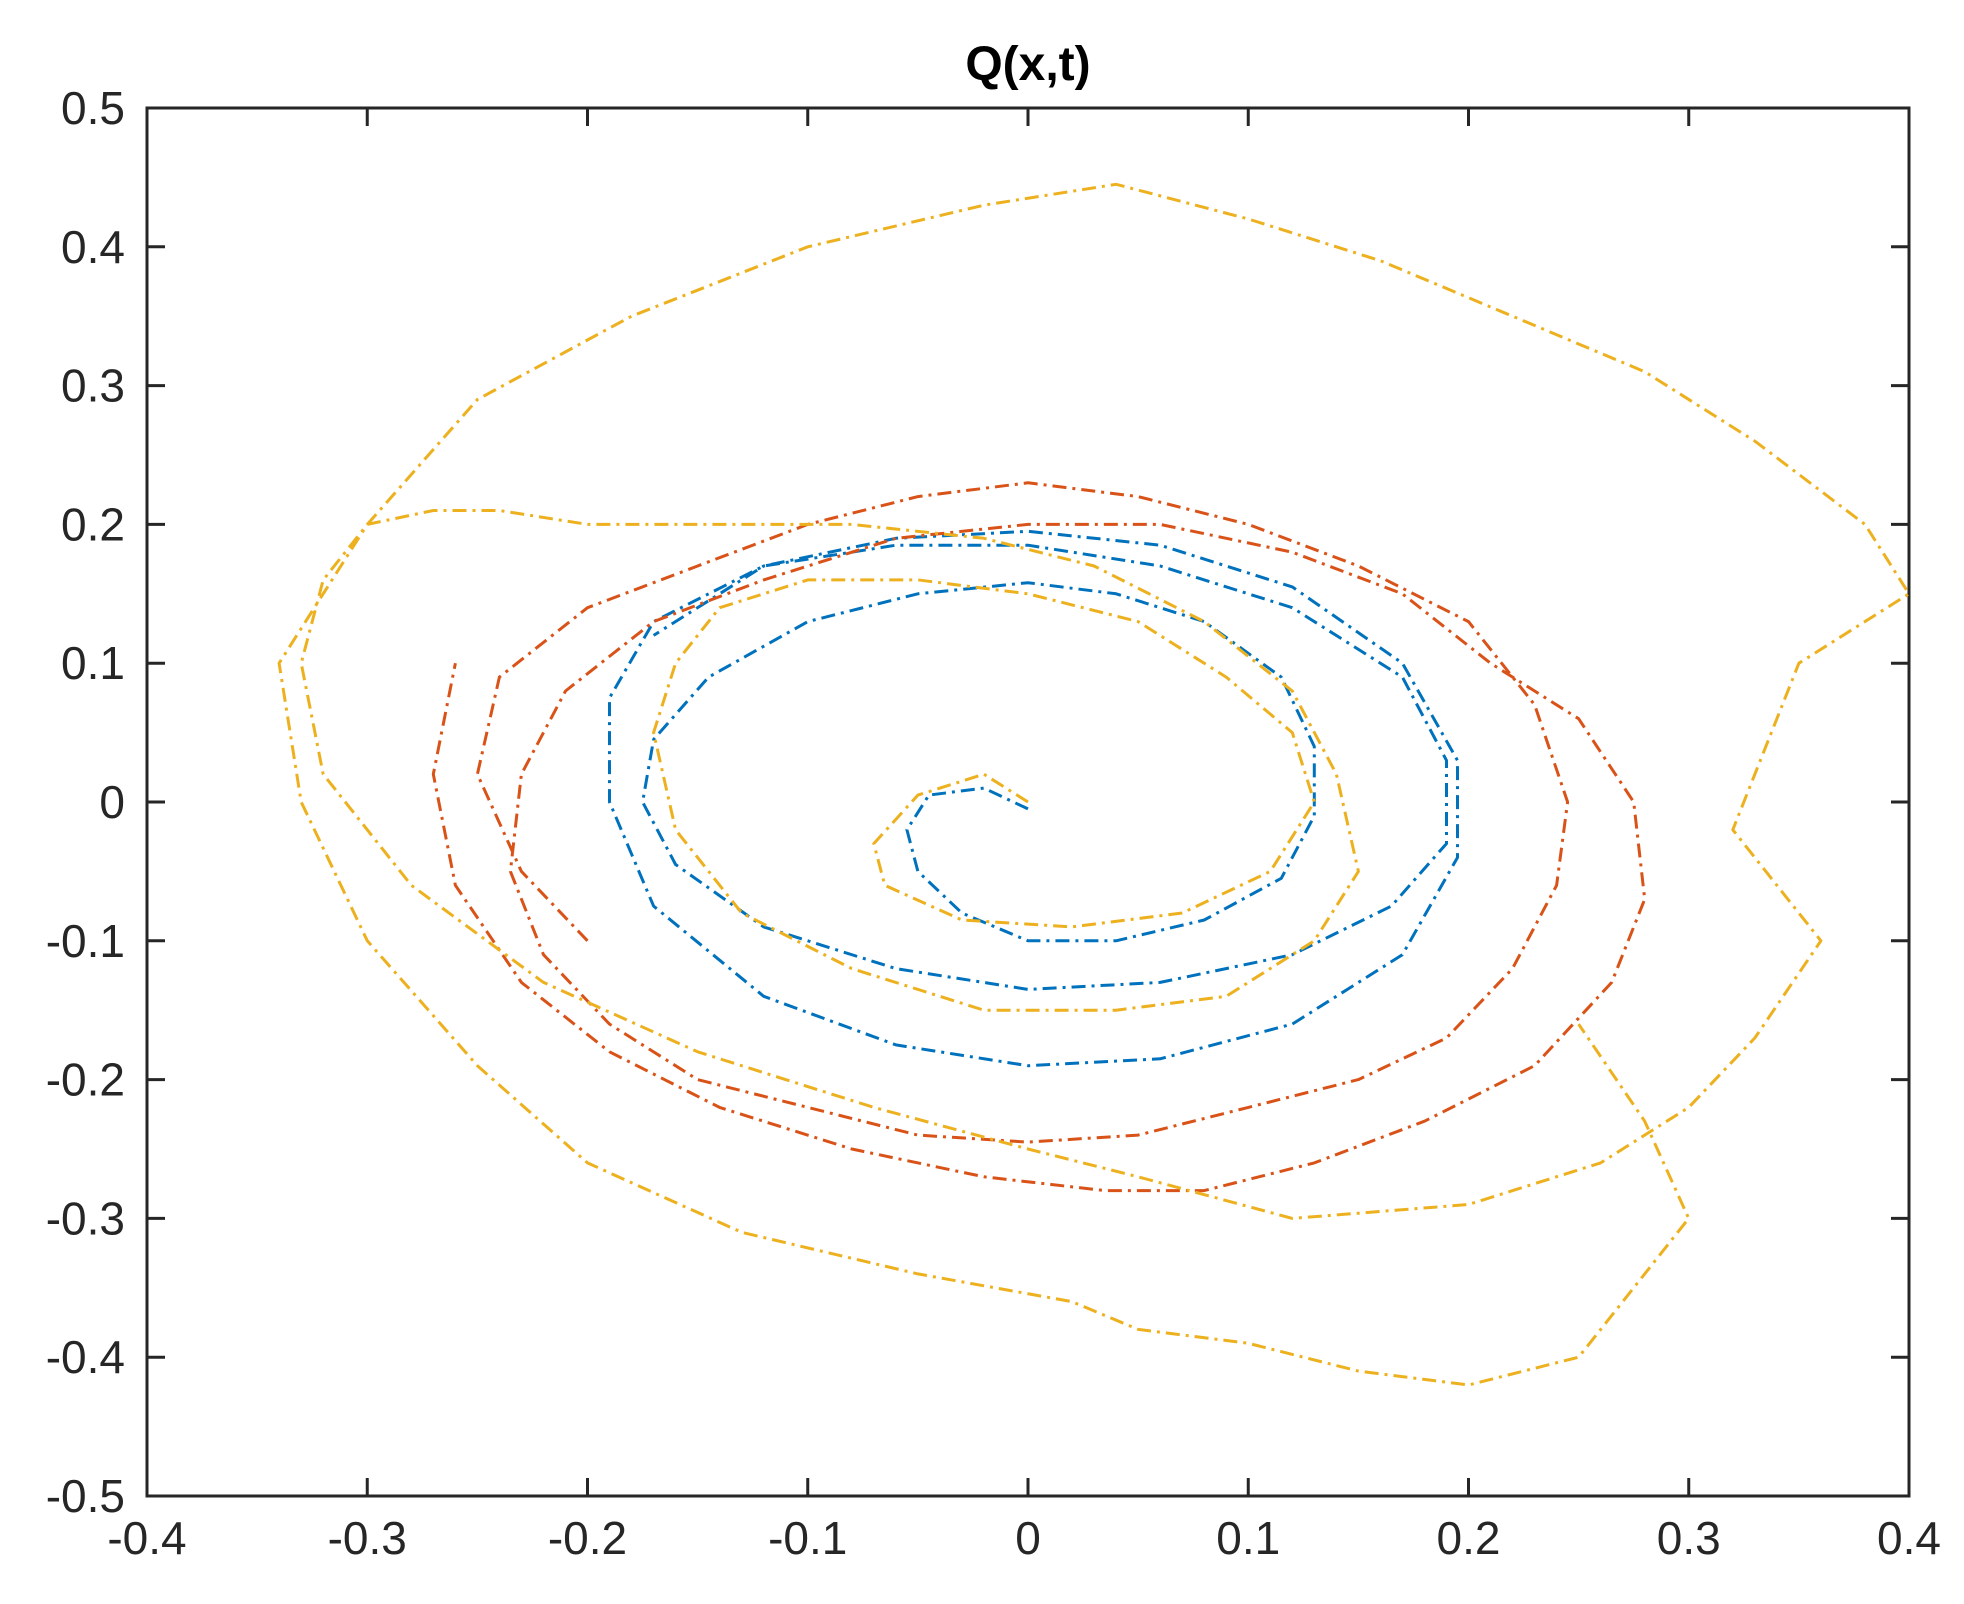  I want to click on x-tick-label: -0.4, so click(146, 1538).